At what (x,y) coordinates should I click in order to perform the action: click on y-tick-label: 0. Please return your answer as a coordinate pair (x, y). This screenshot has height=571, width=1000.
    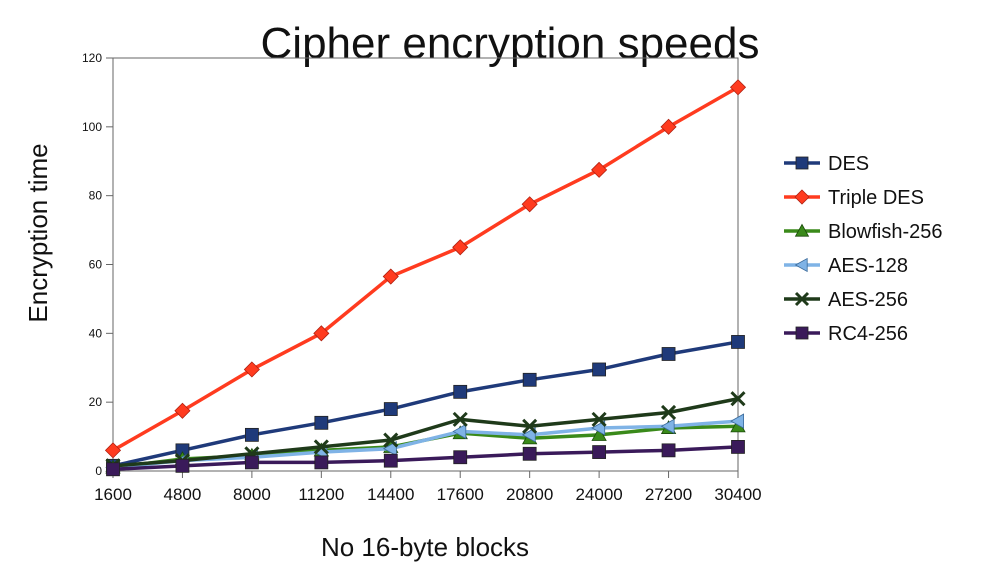
    Looking at the image, I should click on (98, 471).